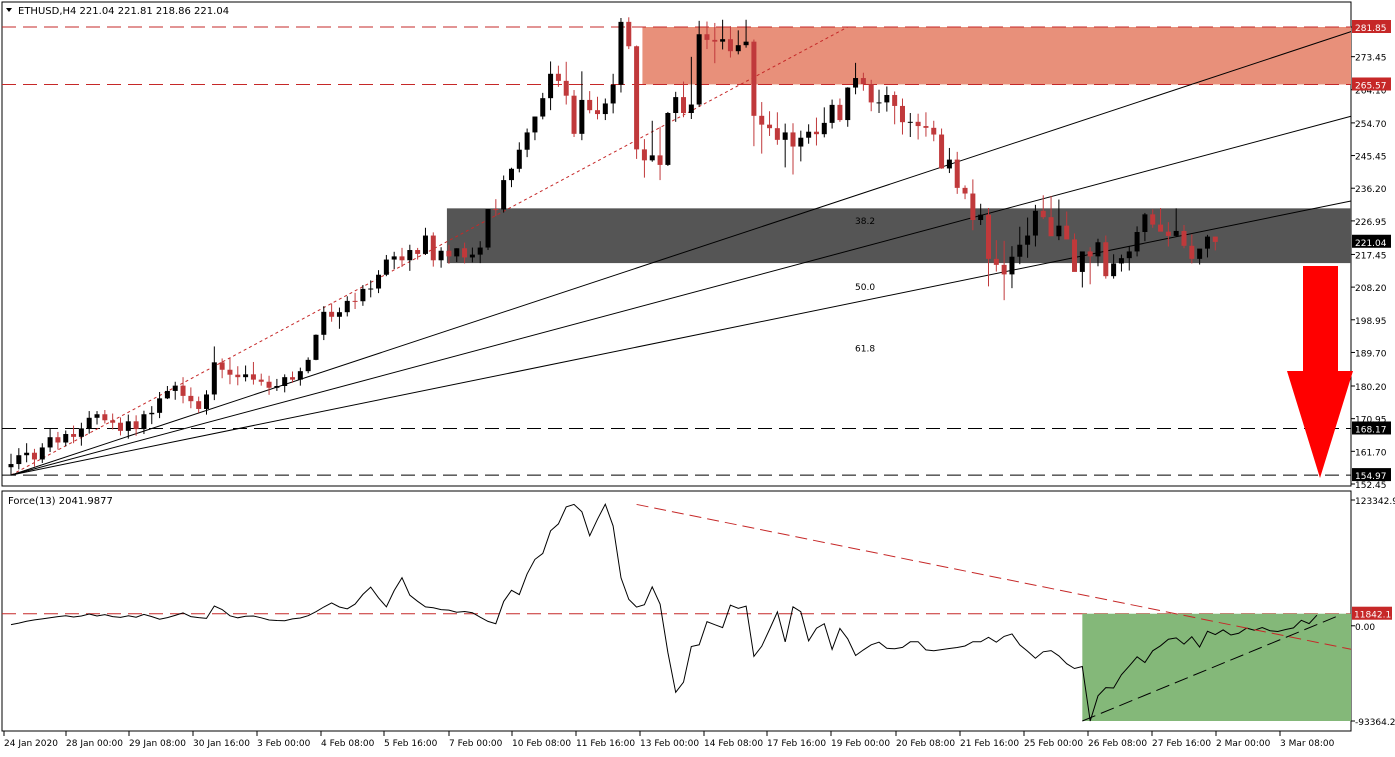 Image resolution: width=1395 pixels, height=757 pixels. What do you see at coordinates (1371, 29) in the screenshot?
I see `price-tag-label: 281.85` at bounding box center [1371, 29].